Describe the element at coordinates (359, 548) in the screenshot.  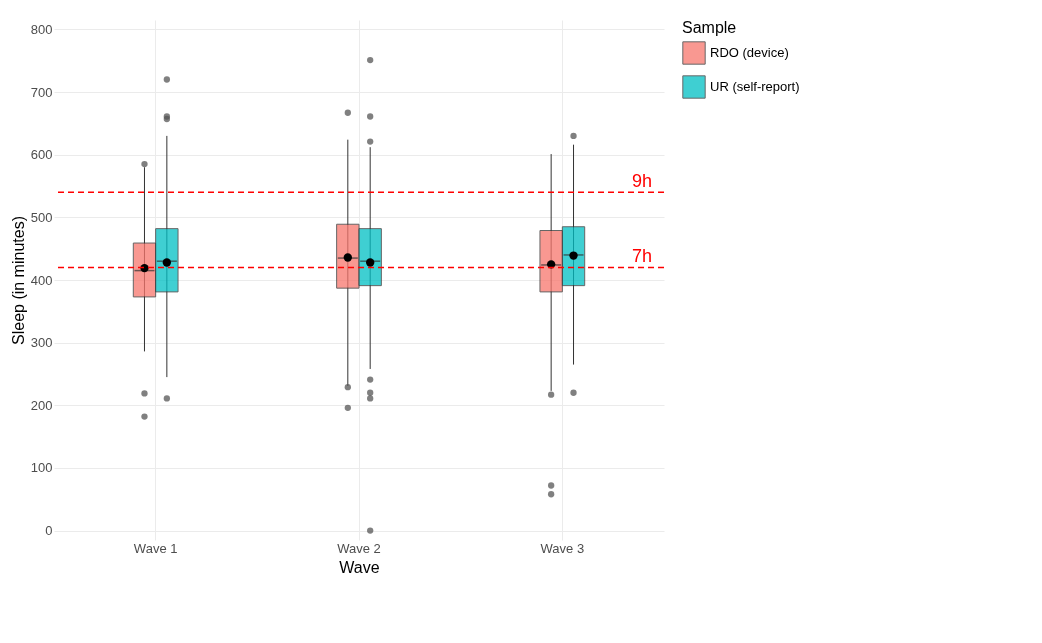
I see `x-tick-label: Wave 2` at that location.